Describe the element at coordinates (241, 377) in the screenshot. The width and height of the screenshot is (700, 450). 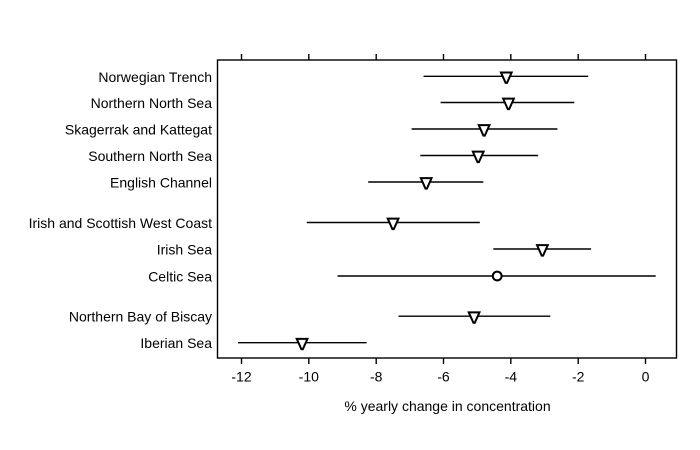
I see `svg-text: -12` at that location.